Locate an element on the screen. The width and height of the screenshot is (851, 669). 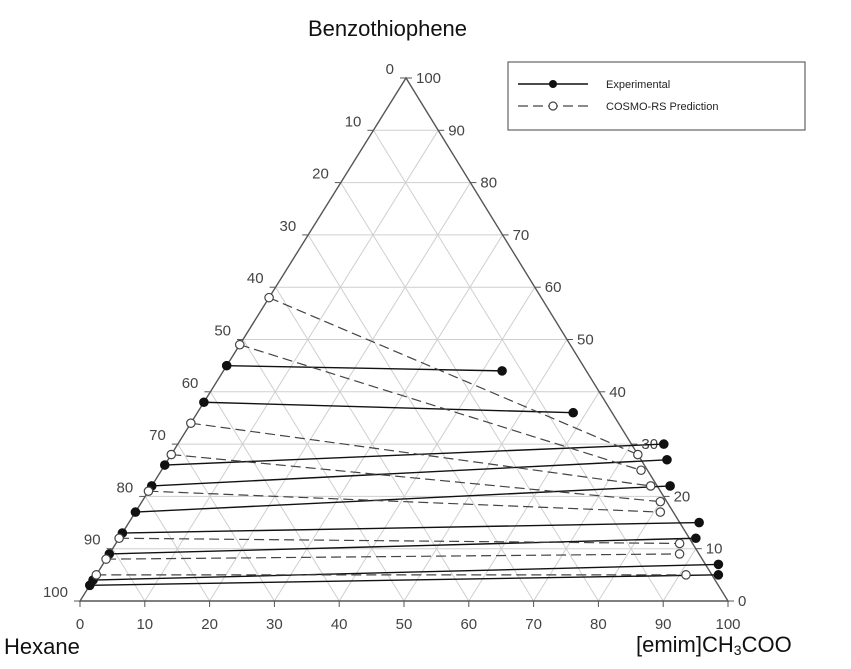
legend-experimental-marker is located at coordinates (553, 84).